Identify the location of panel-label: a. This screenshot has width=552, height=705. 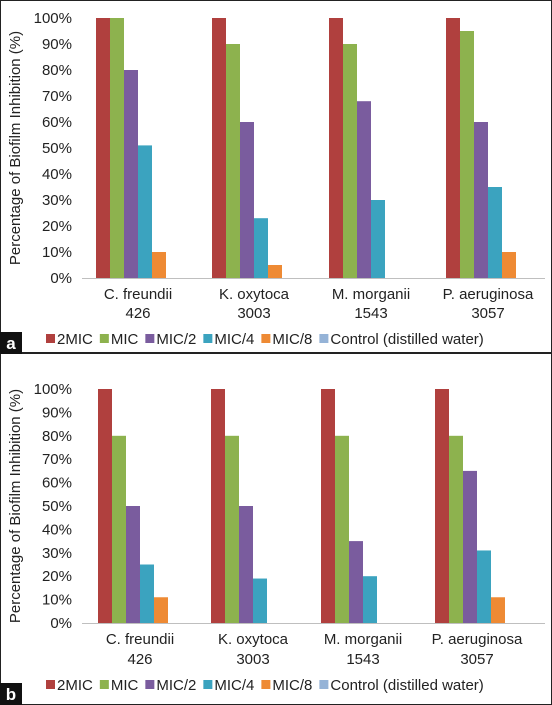
(11, 343).